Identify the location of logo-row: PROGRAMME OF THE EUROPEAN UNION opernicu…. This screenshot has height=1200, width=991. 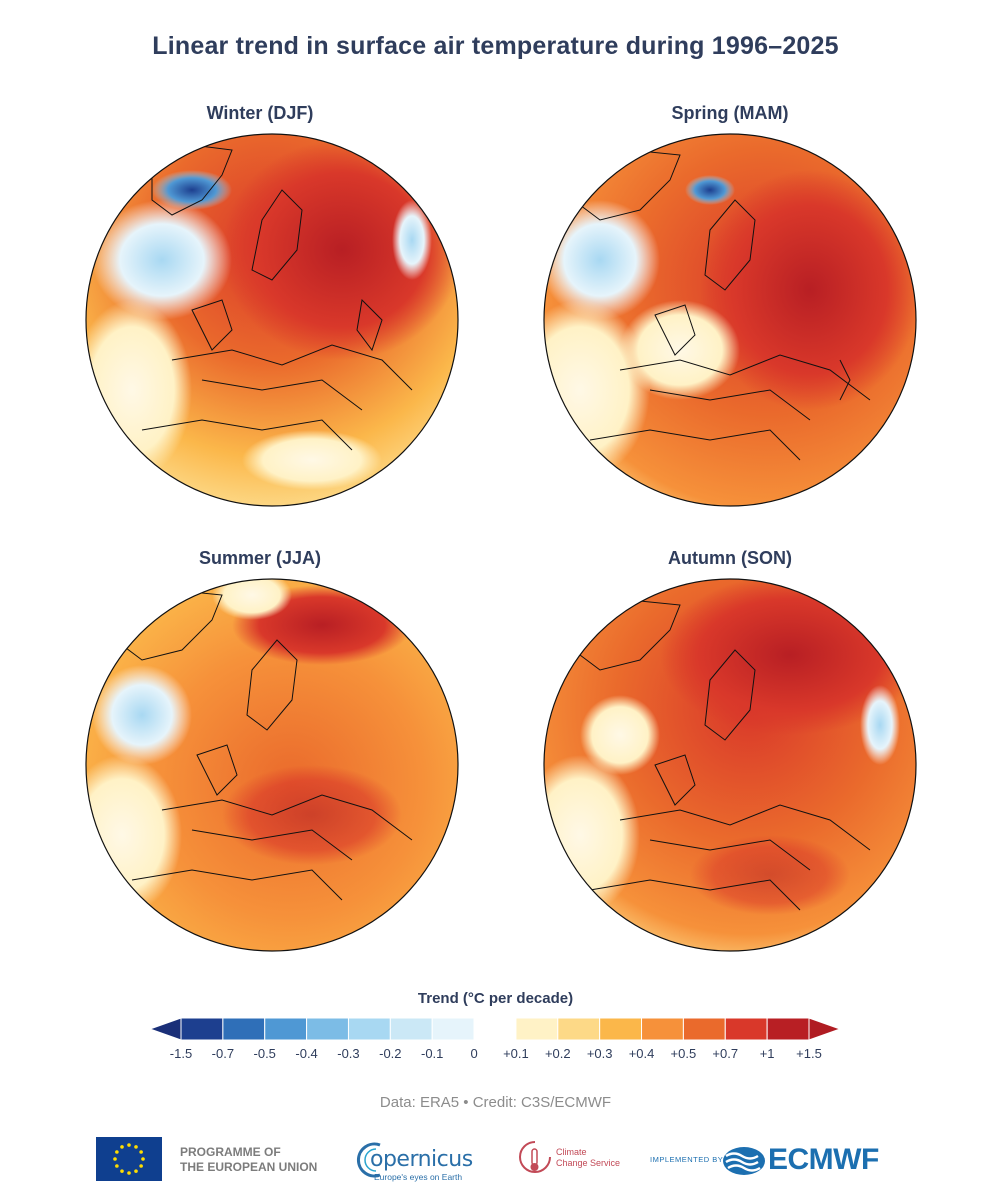
(495, 1160).